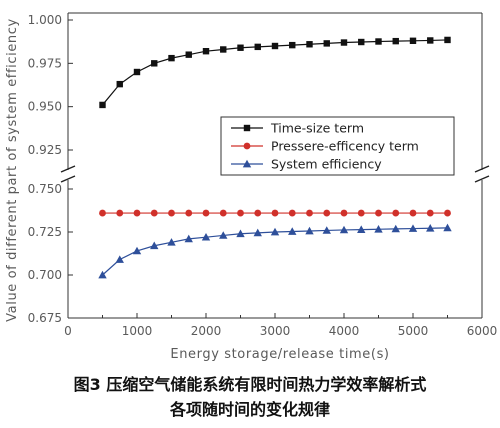 This screenshot has width=500, height=428. I want to click on figure-caption-line2: 各项随时间的变化规律, so click(249, 409).